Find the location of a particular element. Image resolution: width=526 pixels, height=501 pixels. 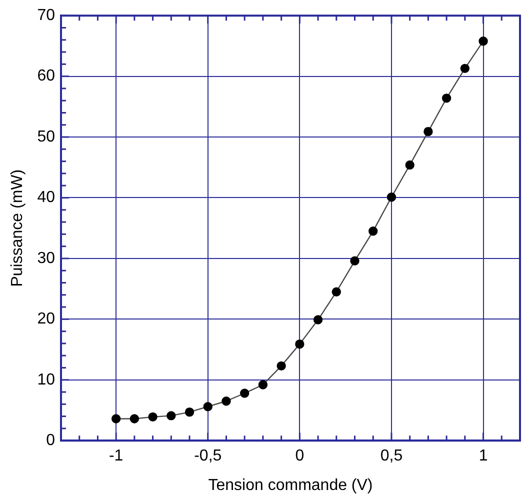

x-tick-label: 1 is located at coordinates (483, 456).